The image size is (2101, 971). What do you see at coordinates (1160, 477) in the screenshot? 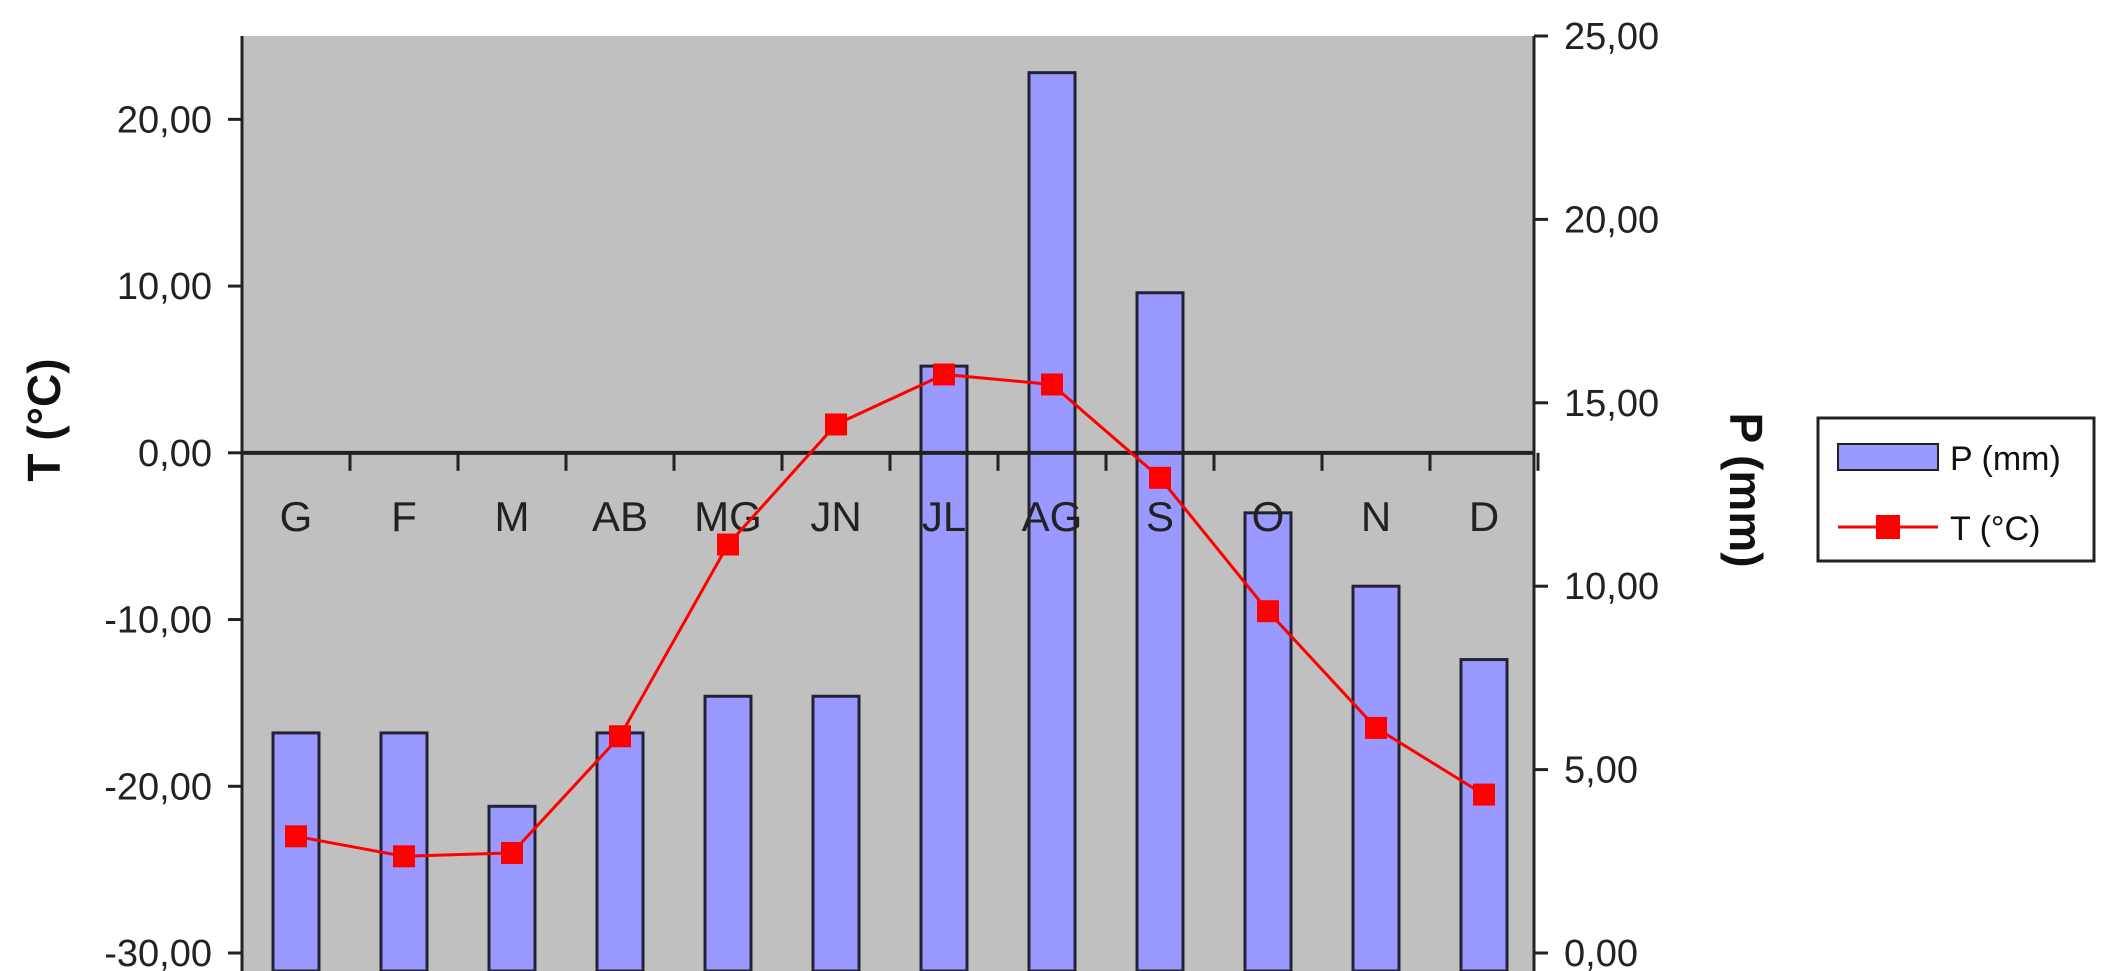
I see `temperature-marker-s` at bounding box center [1160, 477].